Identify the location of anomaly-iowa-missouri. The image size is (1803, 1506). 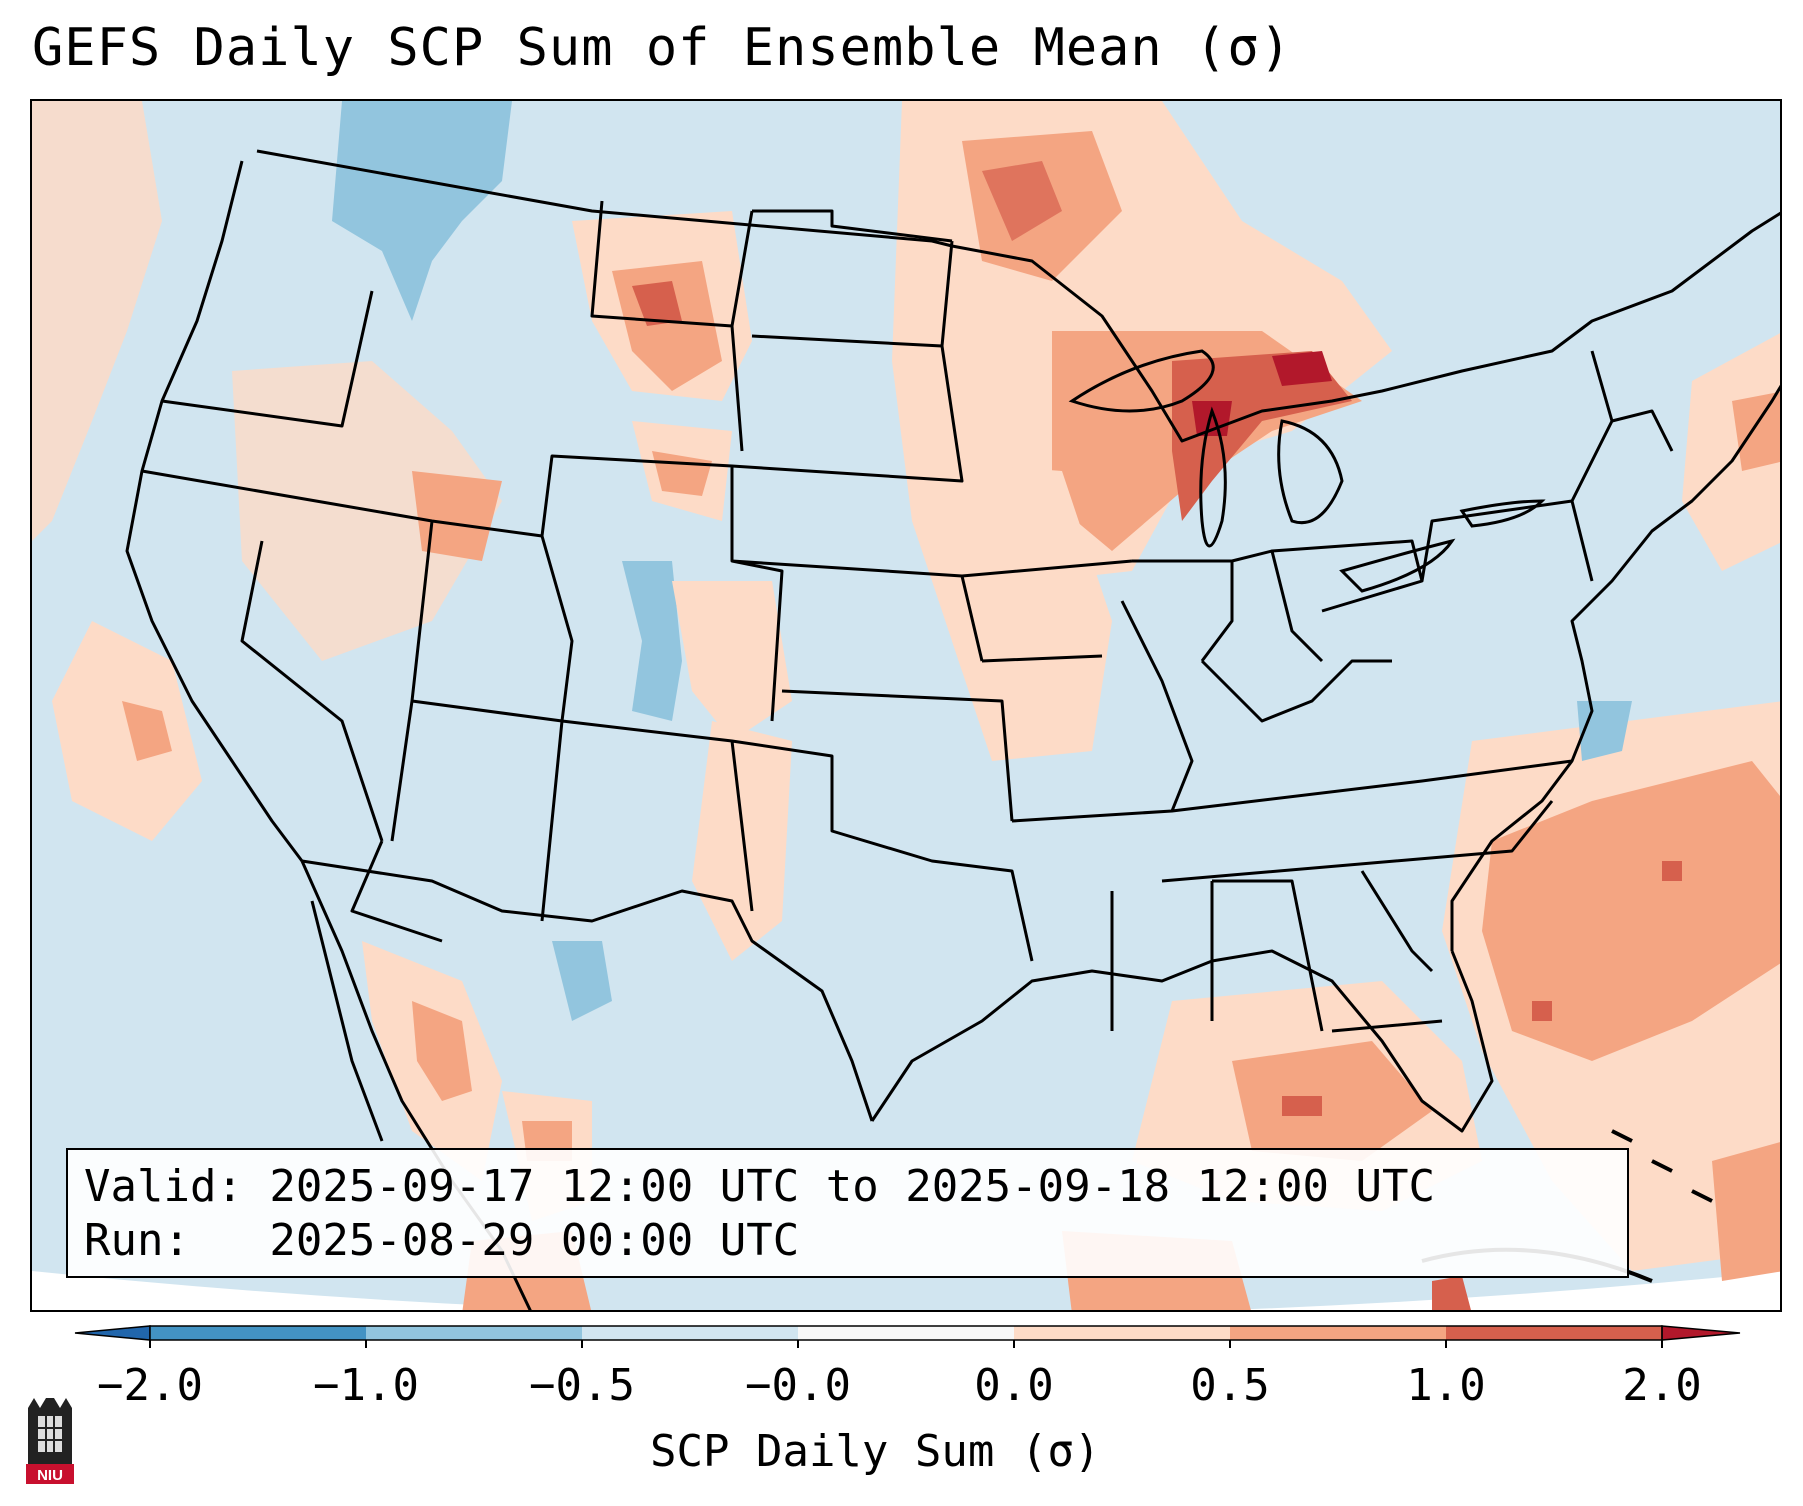
(1022, 611).